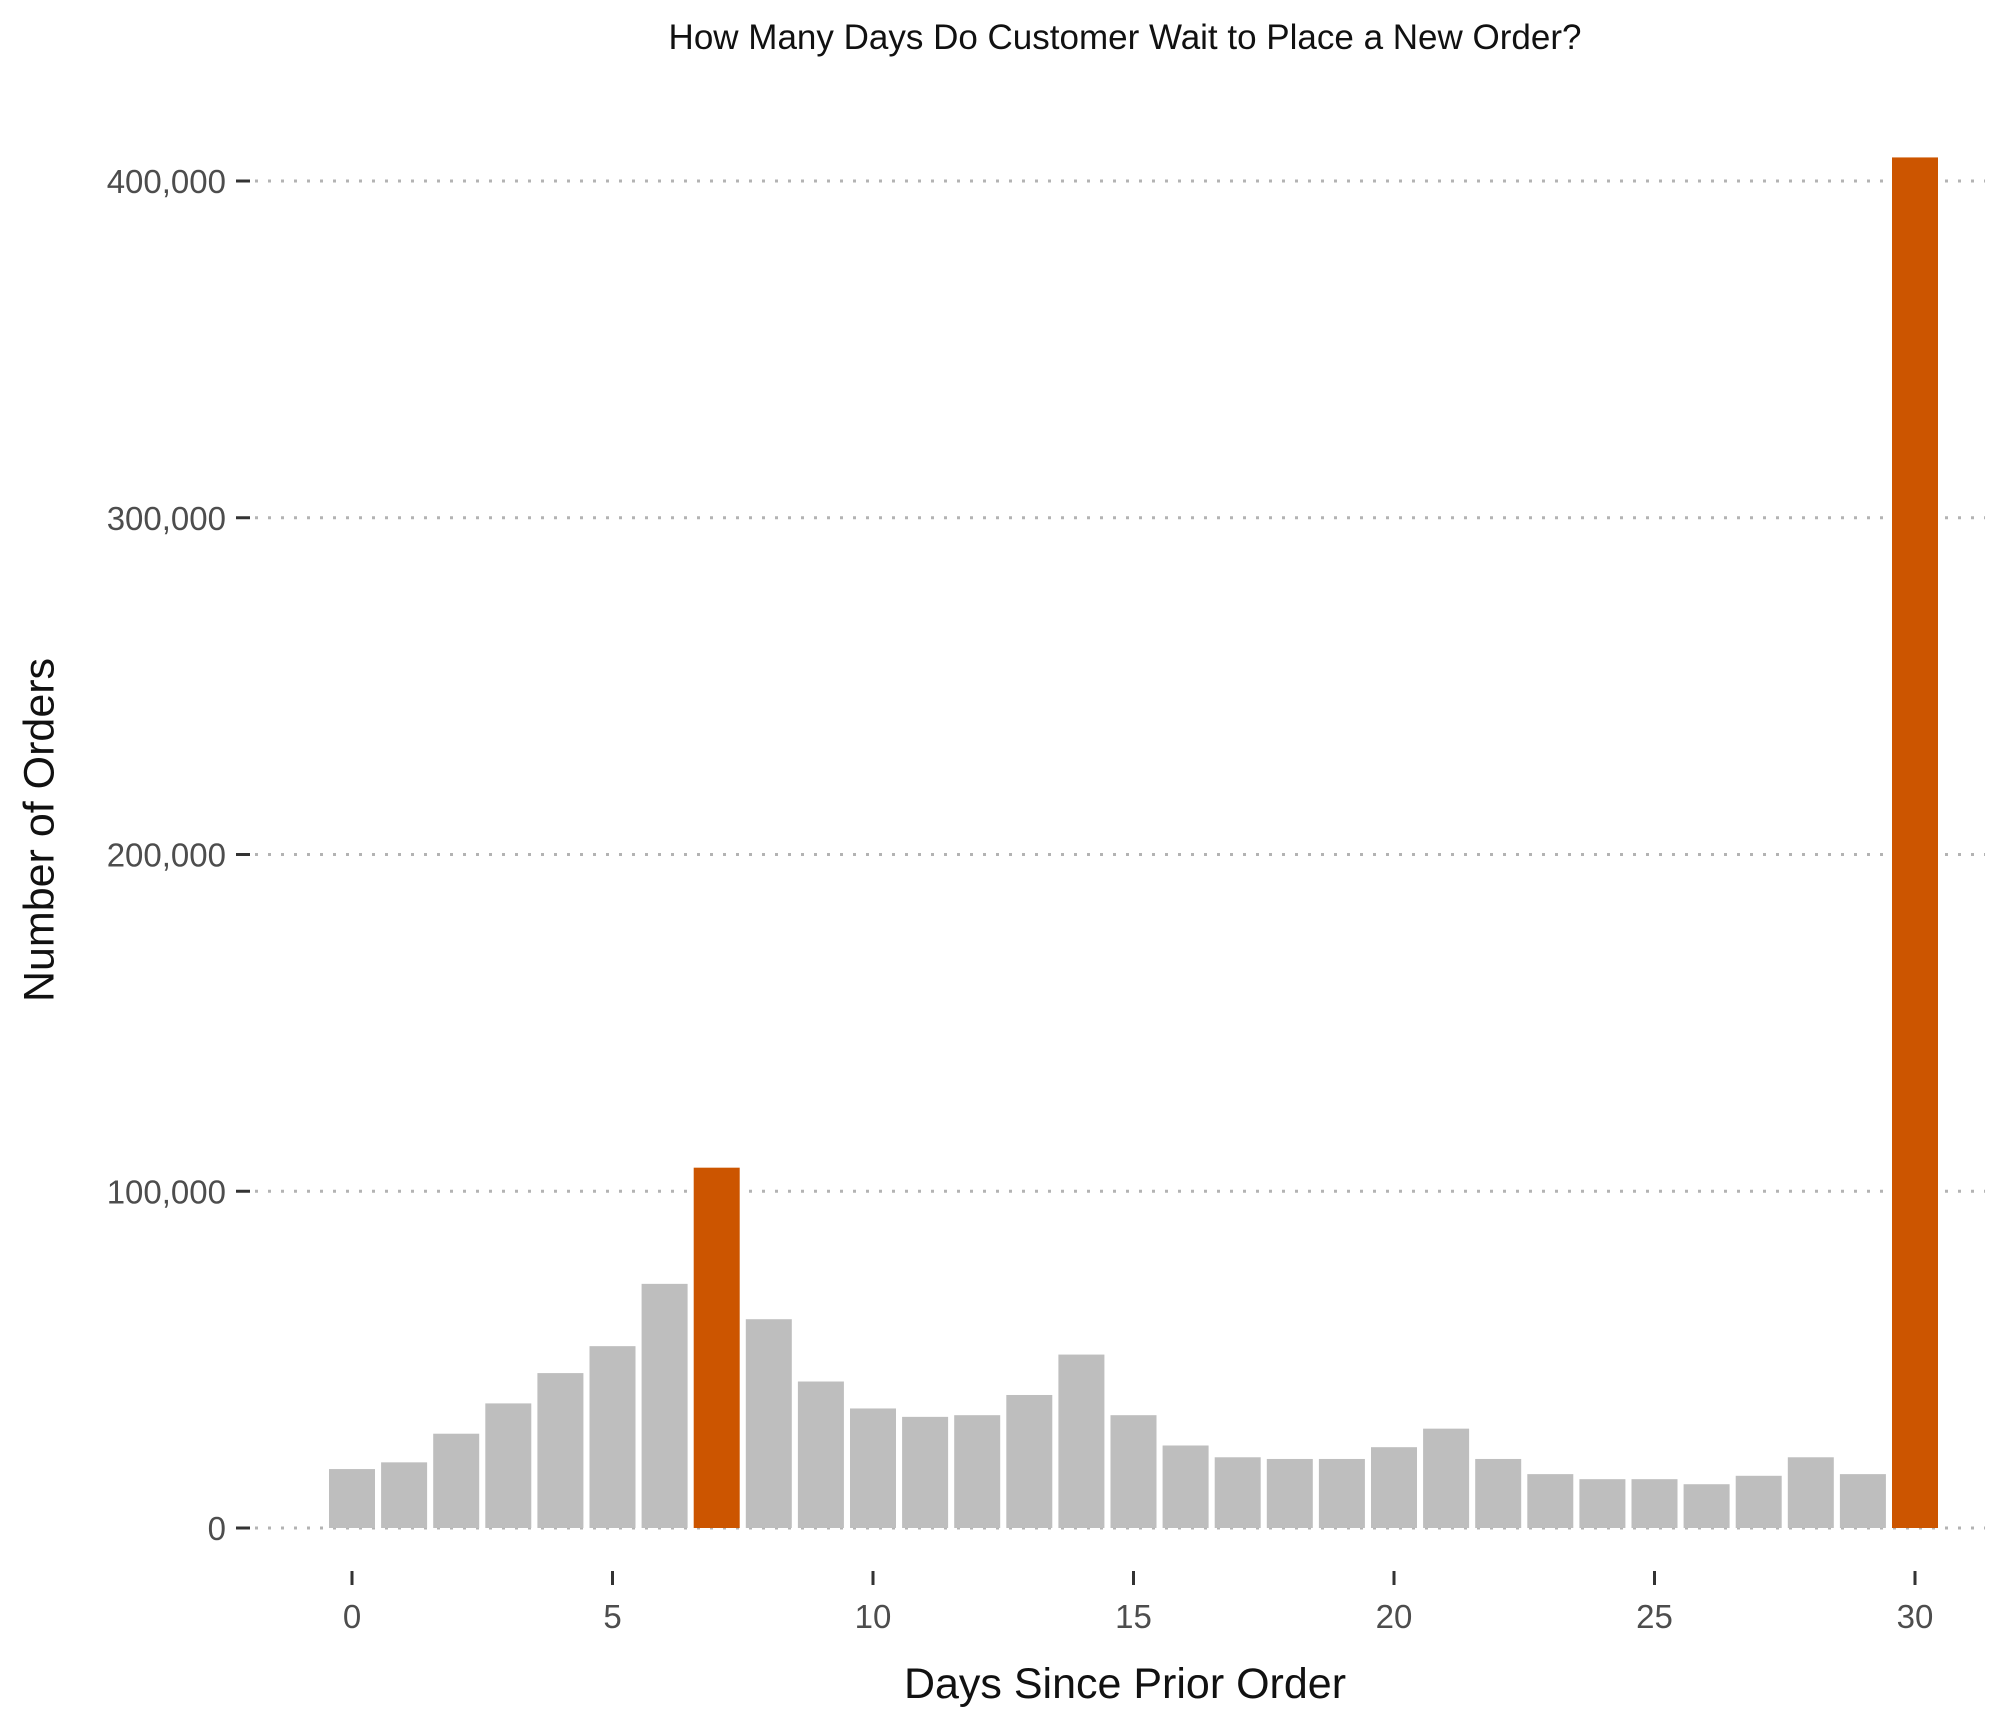 The image size is (2016, 1728). What do you see at coordinates (1654, 1616) in the screenshot?
I see `x-tick-label: 25` at bounding box center [1654, 1616].